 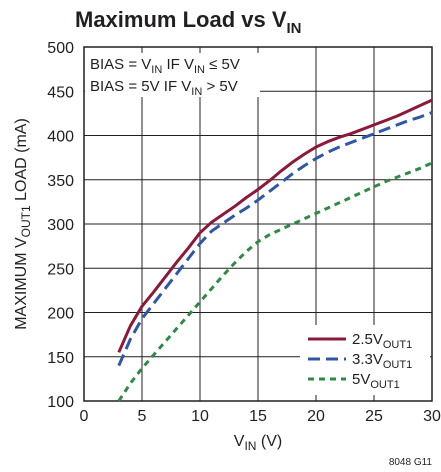 I want to click on y-tick-label: 200, so click(x=60, y=314).